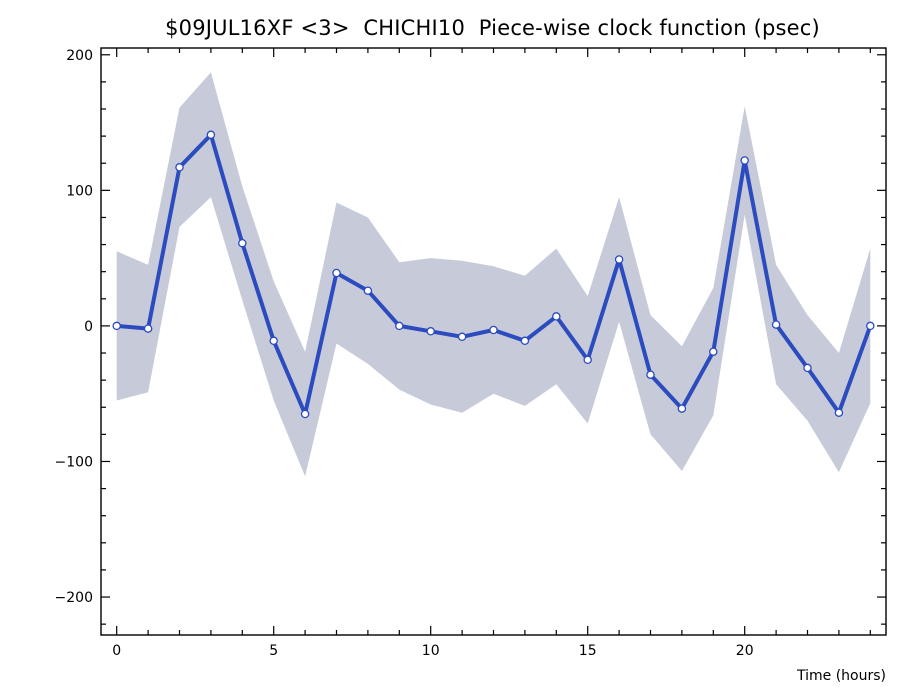 This screenshot has width=905, height=687. Describe the element at coordinates (74, 462) in the screenshot. I see `y-tick-label: −100` at that location.